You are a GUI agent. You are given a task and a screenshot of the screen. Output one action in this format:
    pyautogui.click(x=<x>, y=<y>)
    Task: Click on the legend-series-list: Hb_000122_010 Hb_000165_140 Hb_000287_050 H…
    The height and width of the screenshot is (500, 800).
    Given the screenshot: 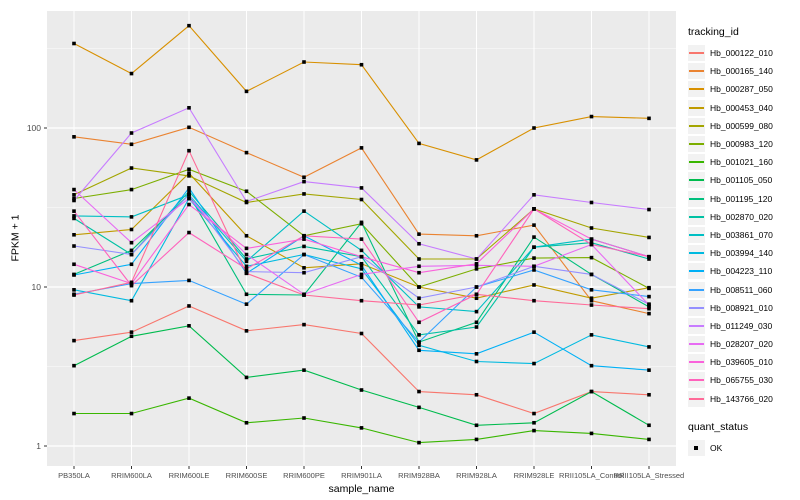 What is the action you would take?
    pyautogui.click(x=730, y=226)
    